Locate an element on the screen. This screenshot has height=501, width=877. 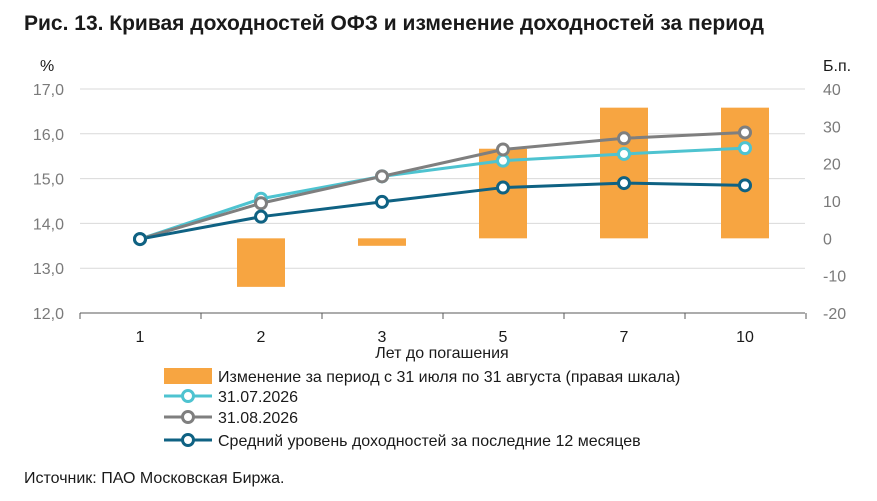
y-left-tick-label: 16,0 is located at coordinates (48, 135).